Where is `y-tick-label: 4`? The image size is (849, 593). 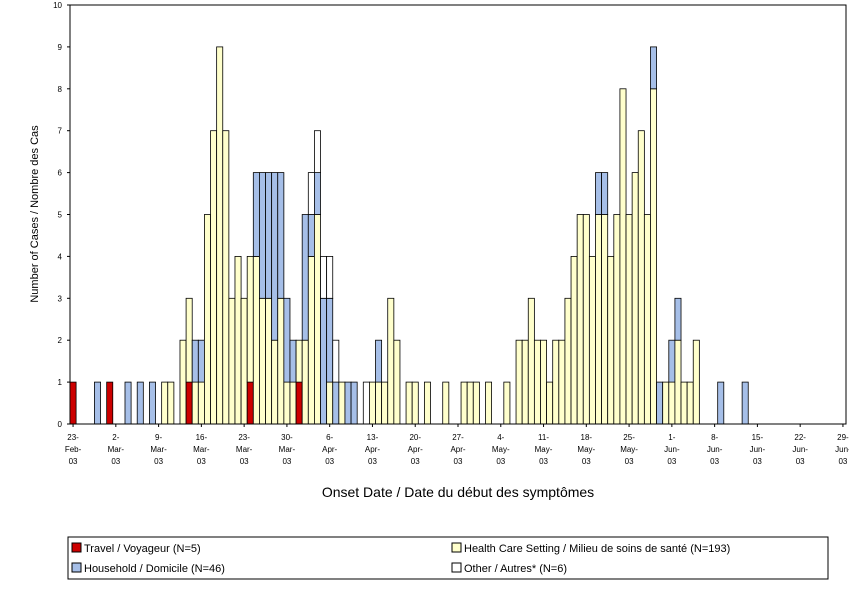 y-tick-label: 4 is located at coordinates (60, 256).